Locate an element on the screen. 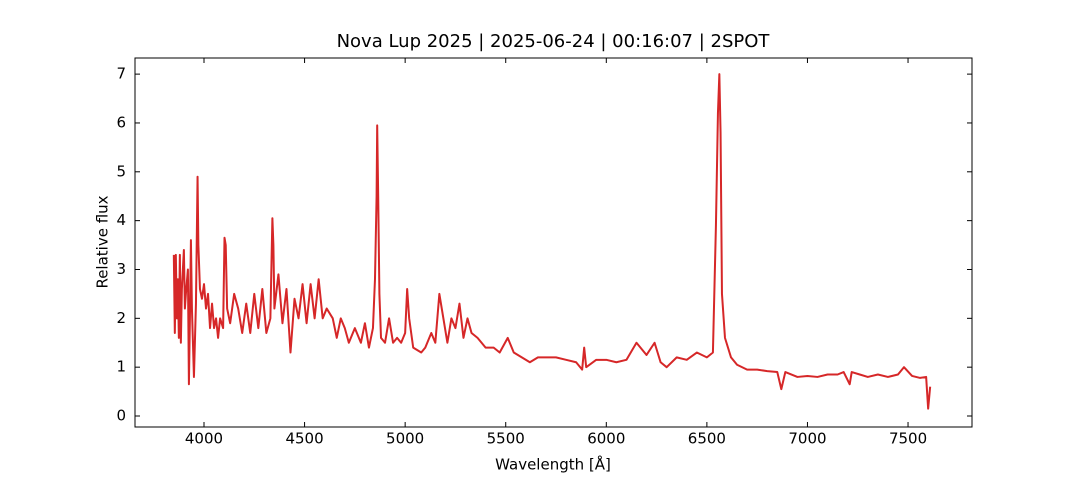 The image size is (1080, 480). x-tick-label: 6500 is located at coordinates (707, 439).